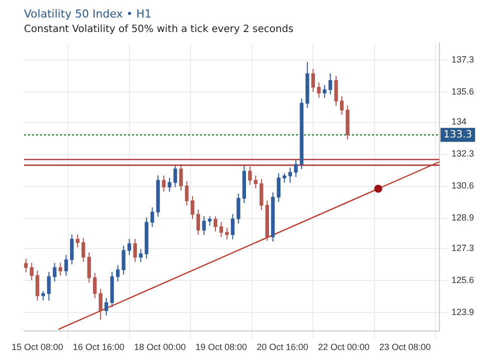 Image resolution: width=480 pixels, height=360 pixels. Describe the element at coordinates (221, 347) in the screenshot. I see `x-tick-label: 19 Oct 08:00` at that location.